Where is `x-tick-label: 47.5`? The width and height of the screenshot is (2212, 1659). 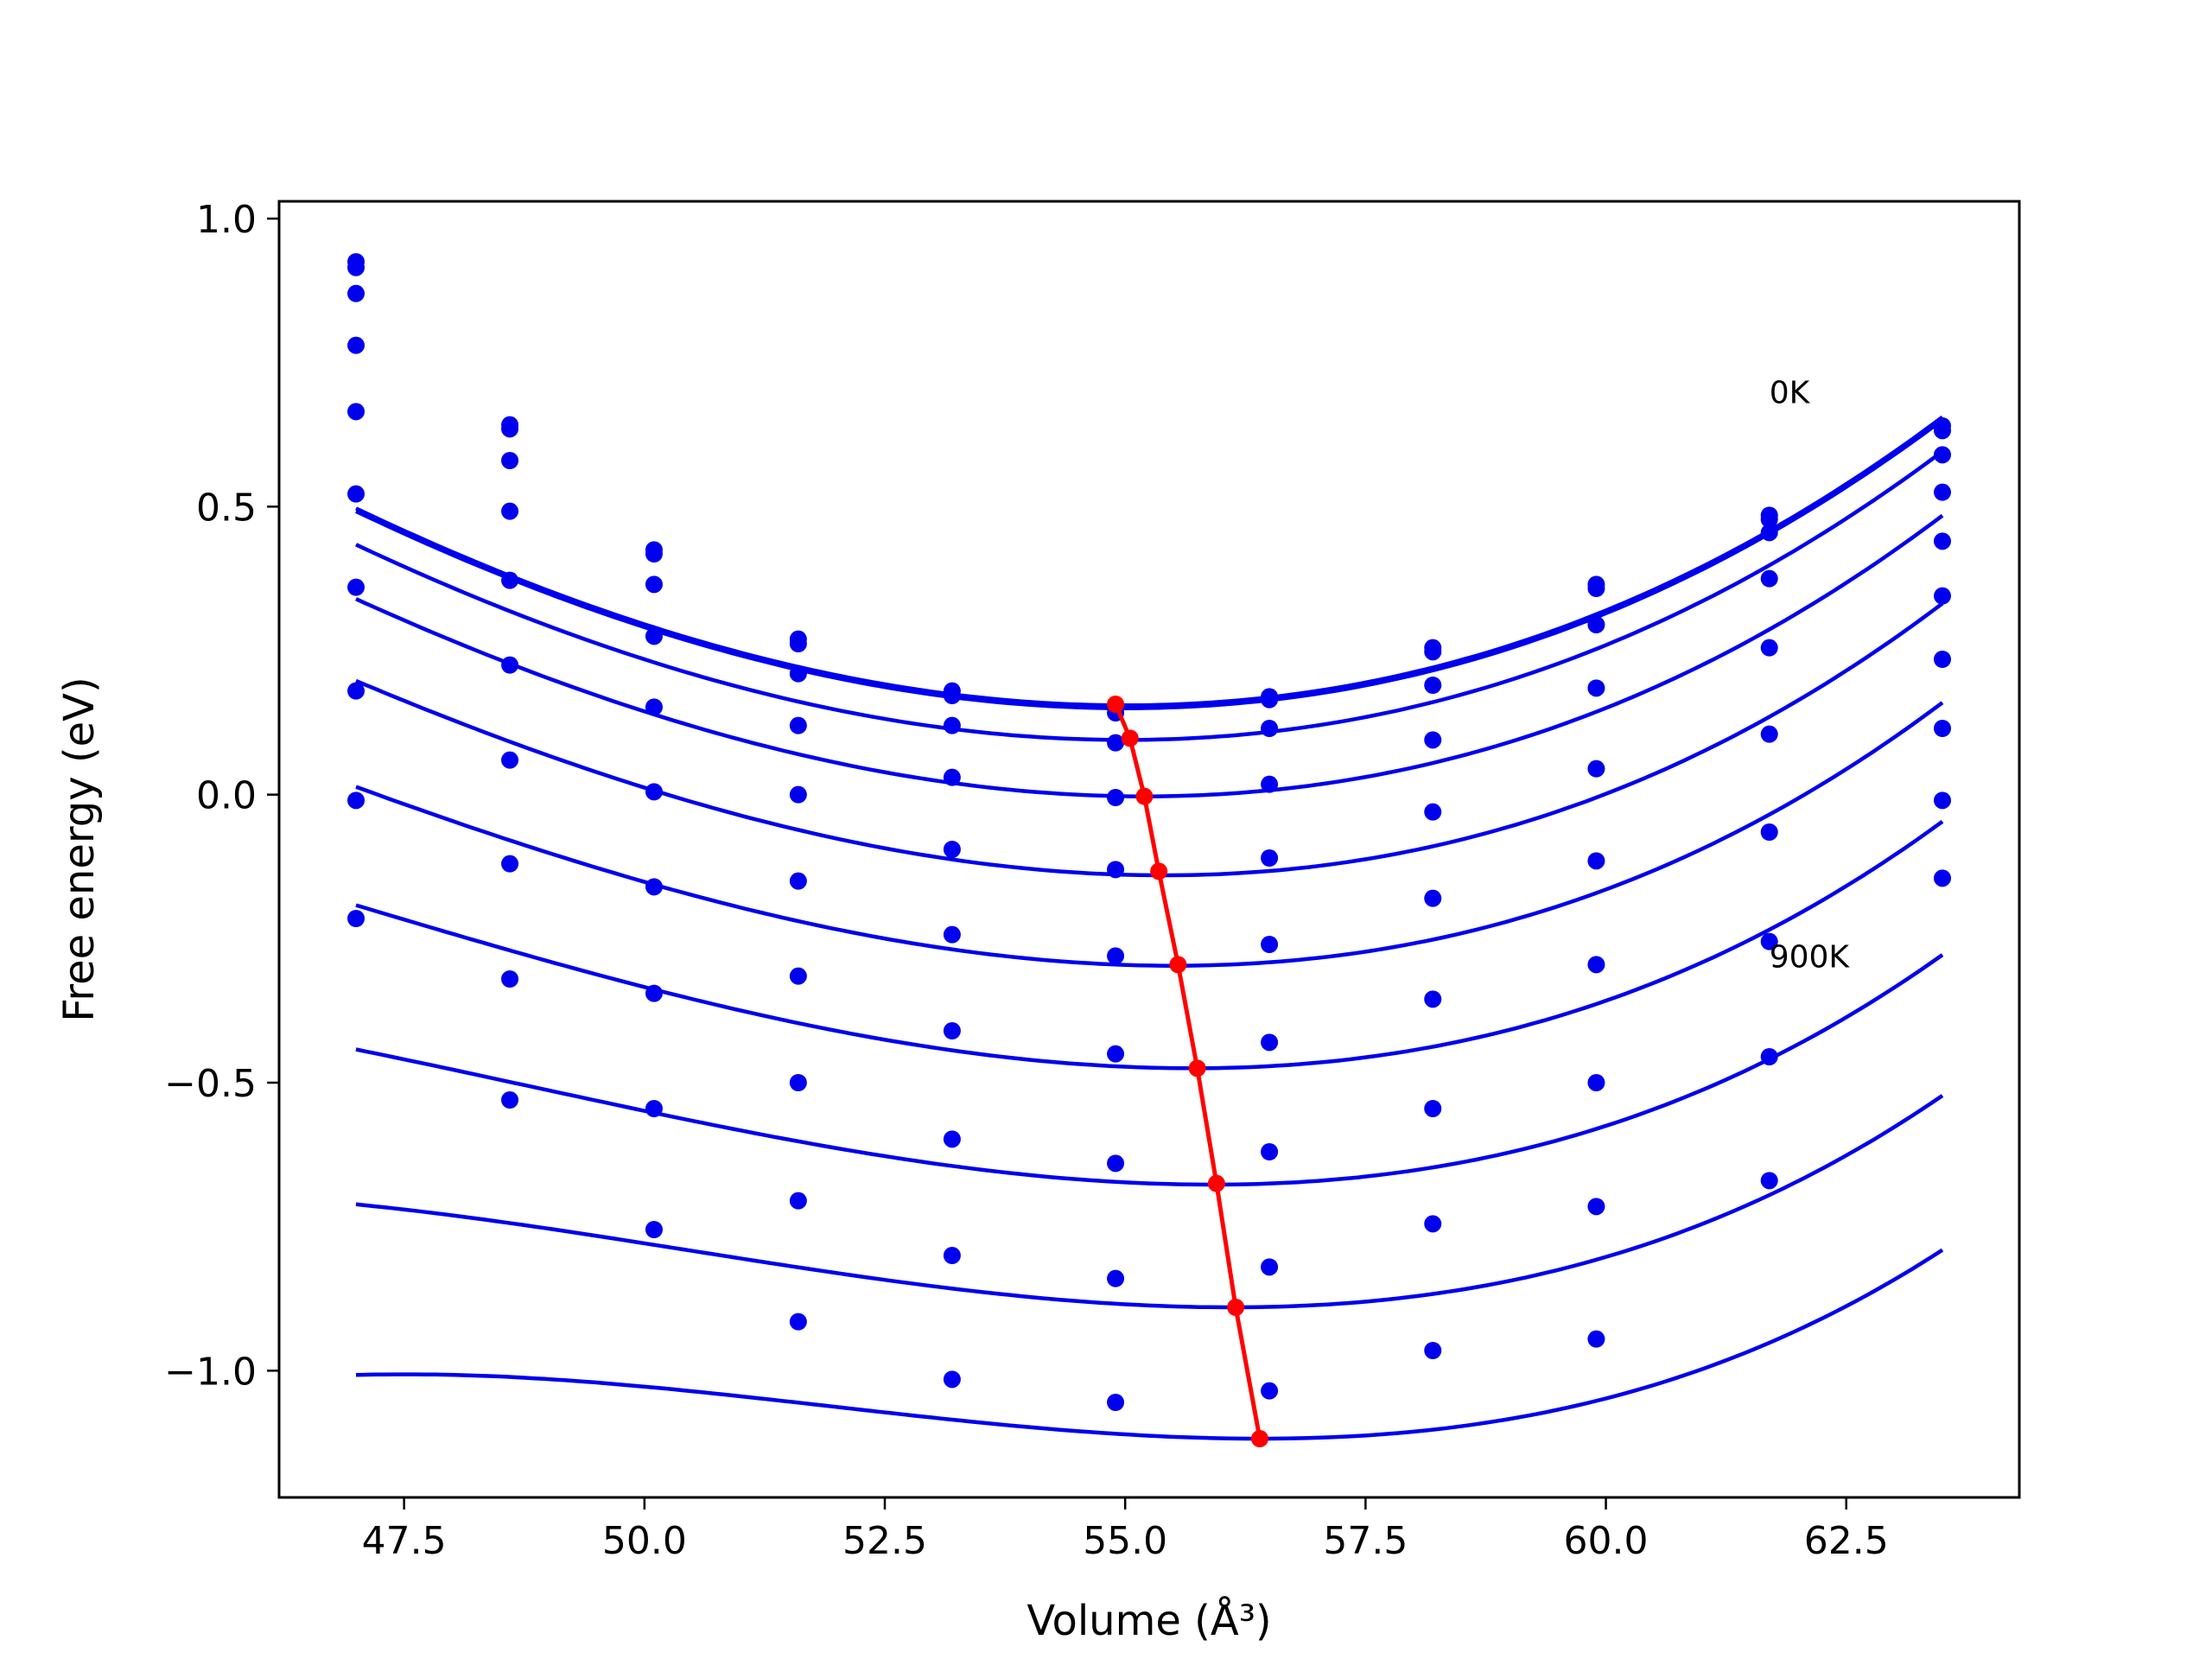
x-tick-label: 47.5 is located at coordinates (404, 1541).